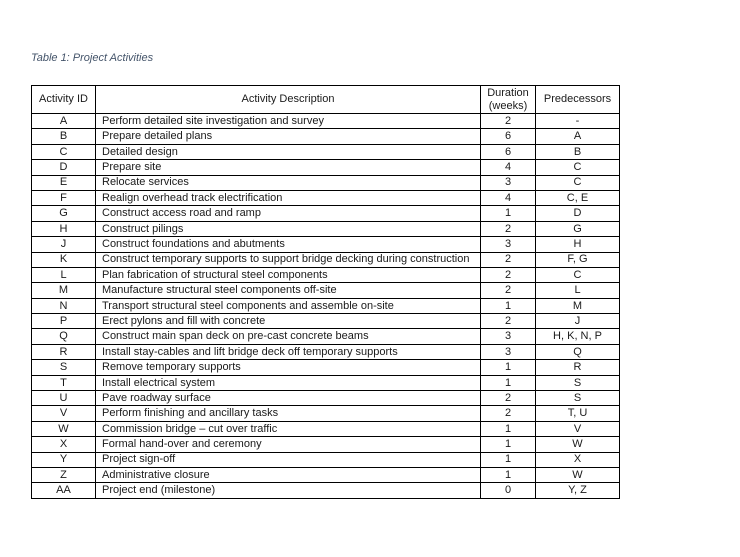 The width and height of the screenshot is (740, 557). What do you see at coordinates (63, 213) in the screenshot?
I see `activity-id-cell: G` at bounding box center [63, 213].